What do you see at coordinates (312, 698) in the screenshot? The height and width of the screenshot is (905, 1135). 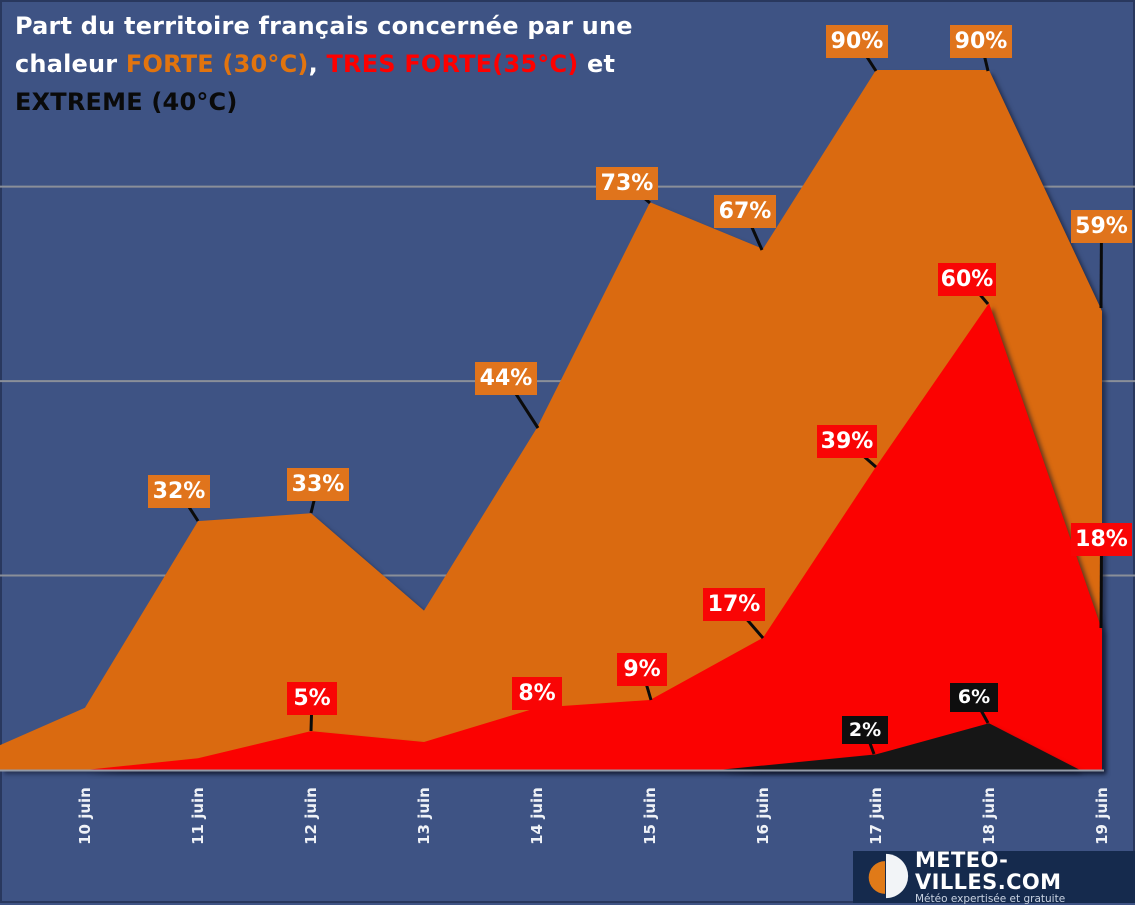 I see `point-label-tres_forte: 5%` at bounding box center [312, 698].